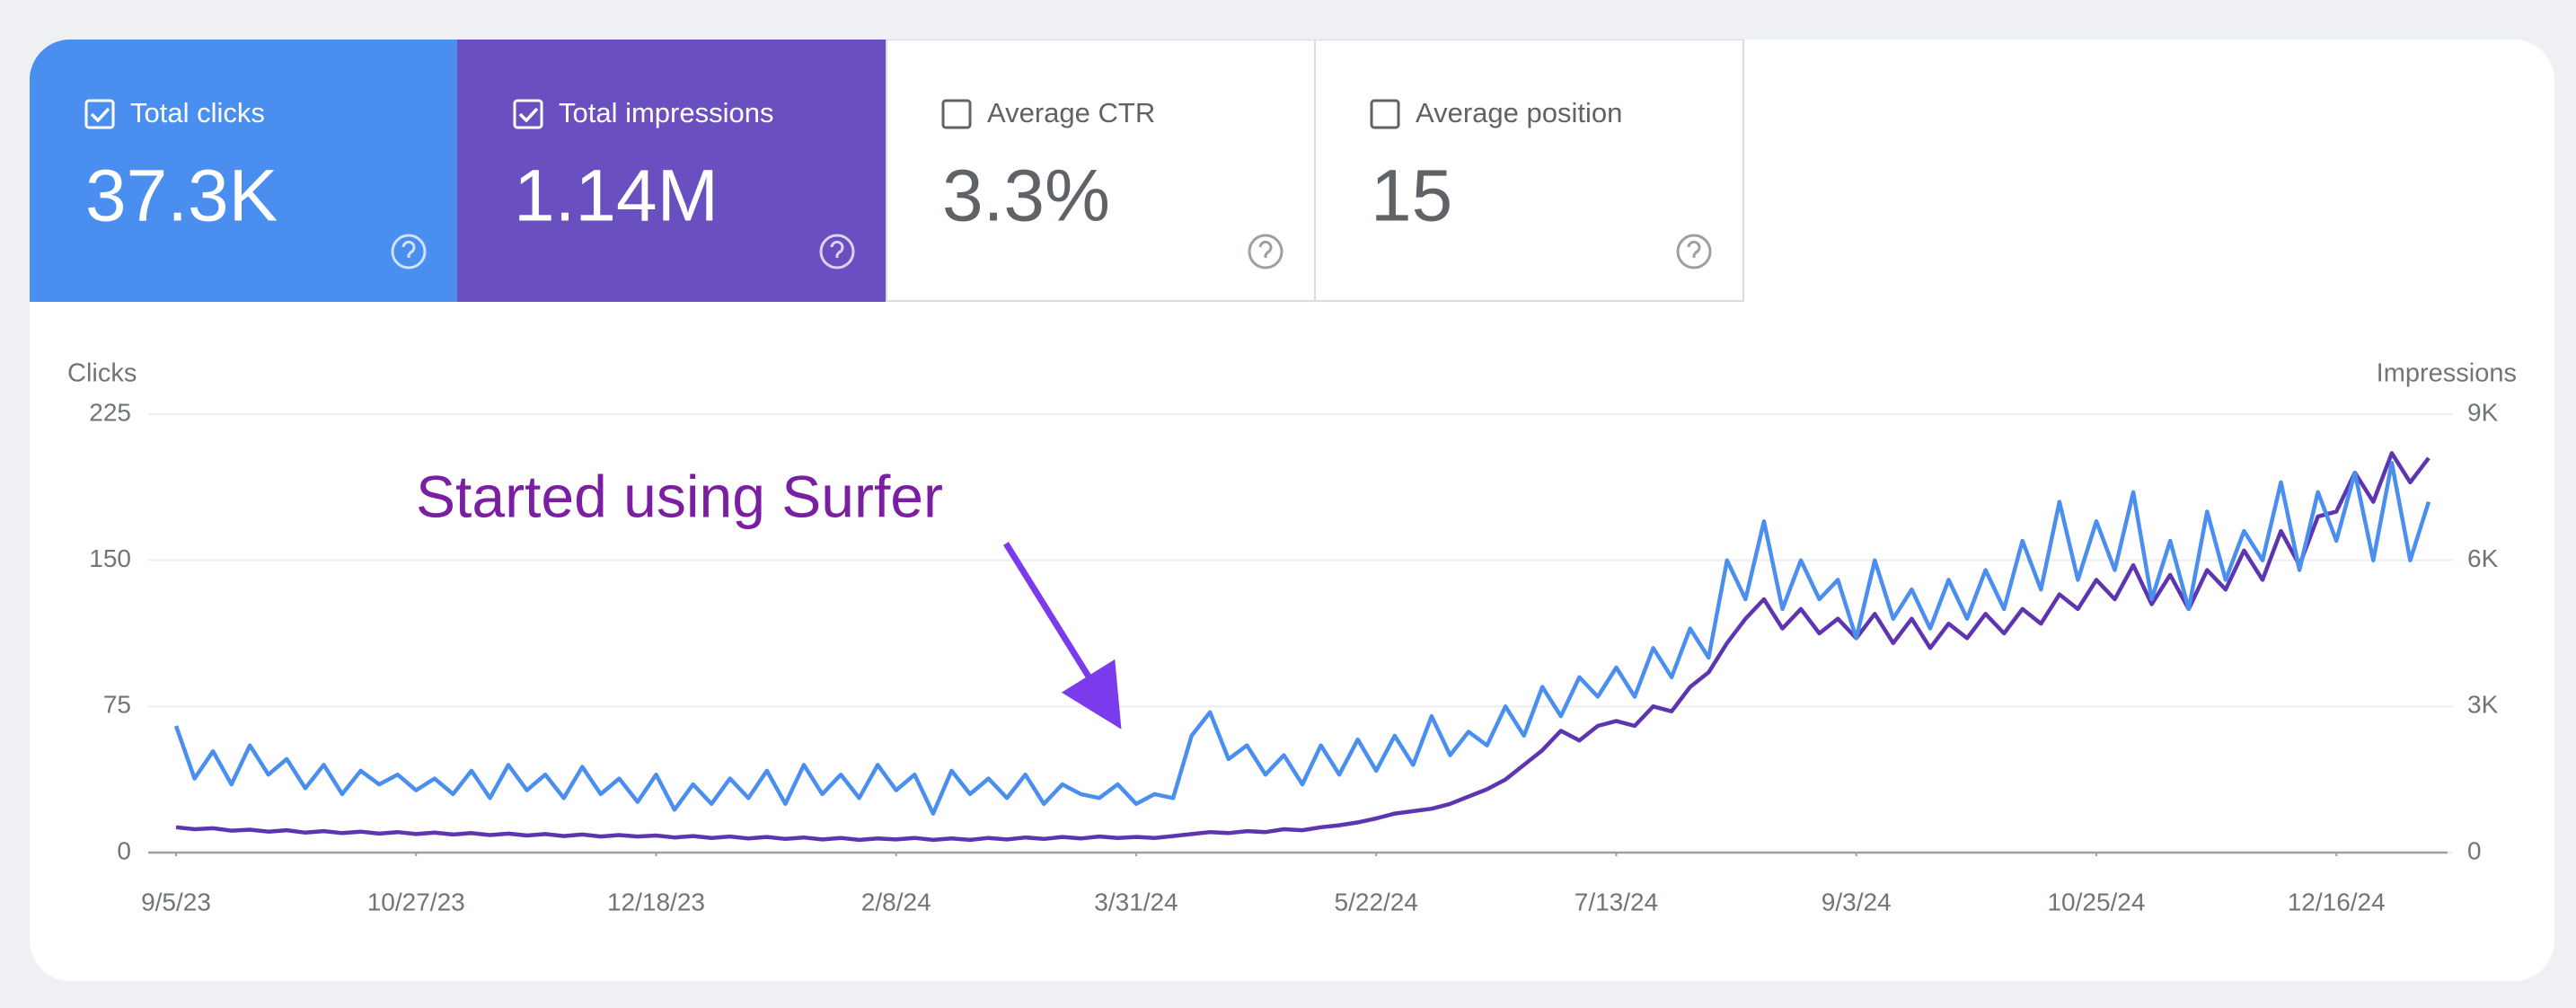 The image size is (2576, 1008). What do you see at coordinates (416, 902) in the screenshot?
I see `x-tick-label: 10/27/23` at bounding box center [416, 902].